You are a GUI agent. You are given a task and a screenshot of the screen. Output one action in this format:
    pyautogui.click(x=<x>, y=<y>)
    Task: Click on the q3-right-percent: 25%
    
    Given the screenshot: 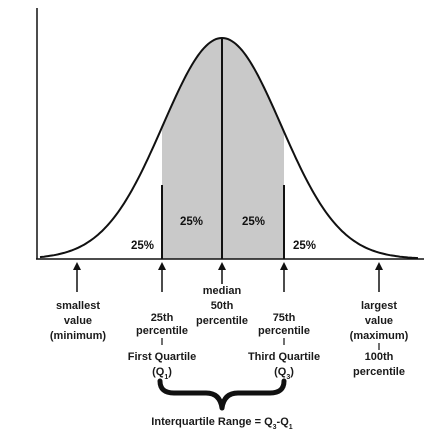 What is the action you would take?
    pyautogui.click(x=253, y=222)
    